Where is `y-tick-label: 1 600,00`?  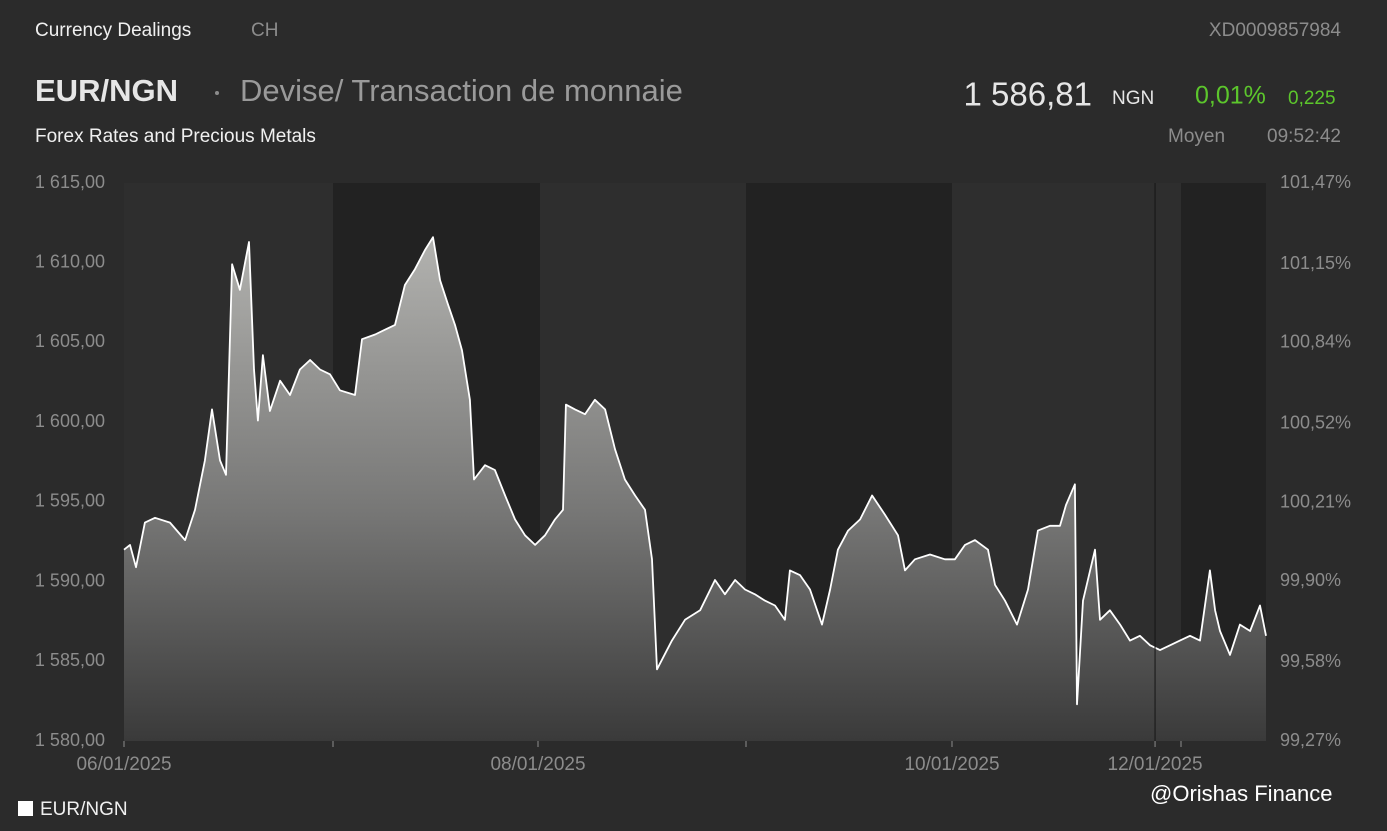 y-tick-label: 1 600,00 is located at coordinates (70, 421).